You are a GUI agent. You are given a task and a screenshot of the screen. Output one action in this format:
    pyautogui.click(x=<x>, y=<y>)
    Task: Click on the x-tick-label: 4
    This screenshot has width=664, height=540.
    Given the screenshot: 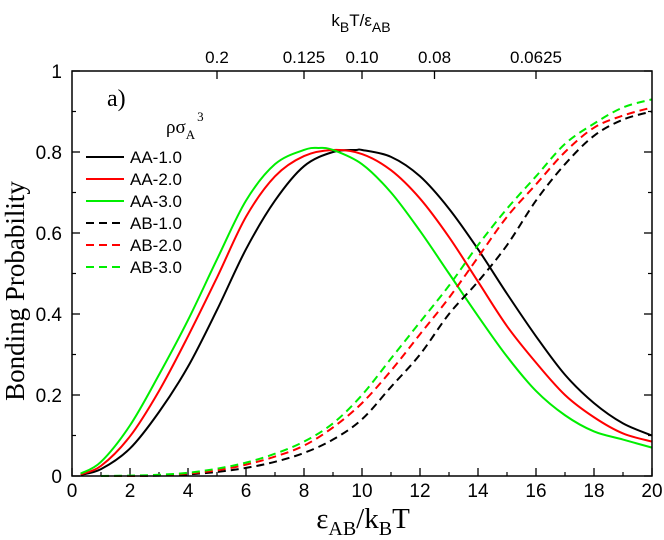 What is the action you would take?
    pyautogui.click(x=188, y=491)
    